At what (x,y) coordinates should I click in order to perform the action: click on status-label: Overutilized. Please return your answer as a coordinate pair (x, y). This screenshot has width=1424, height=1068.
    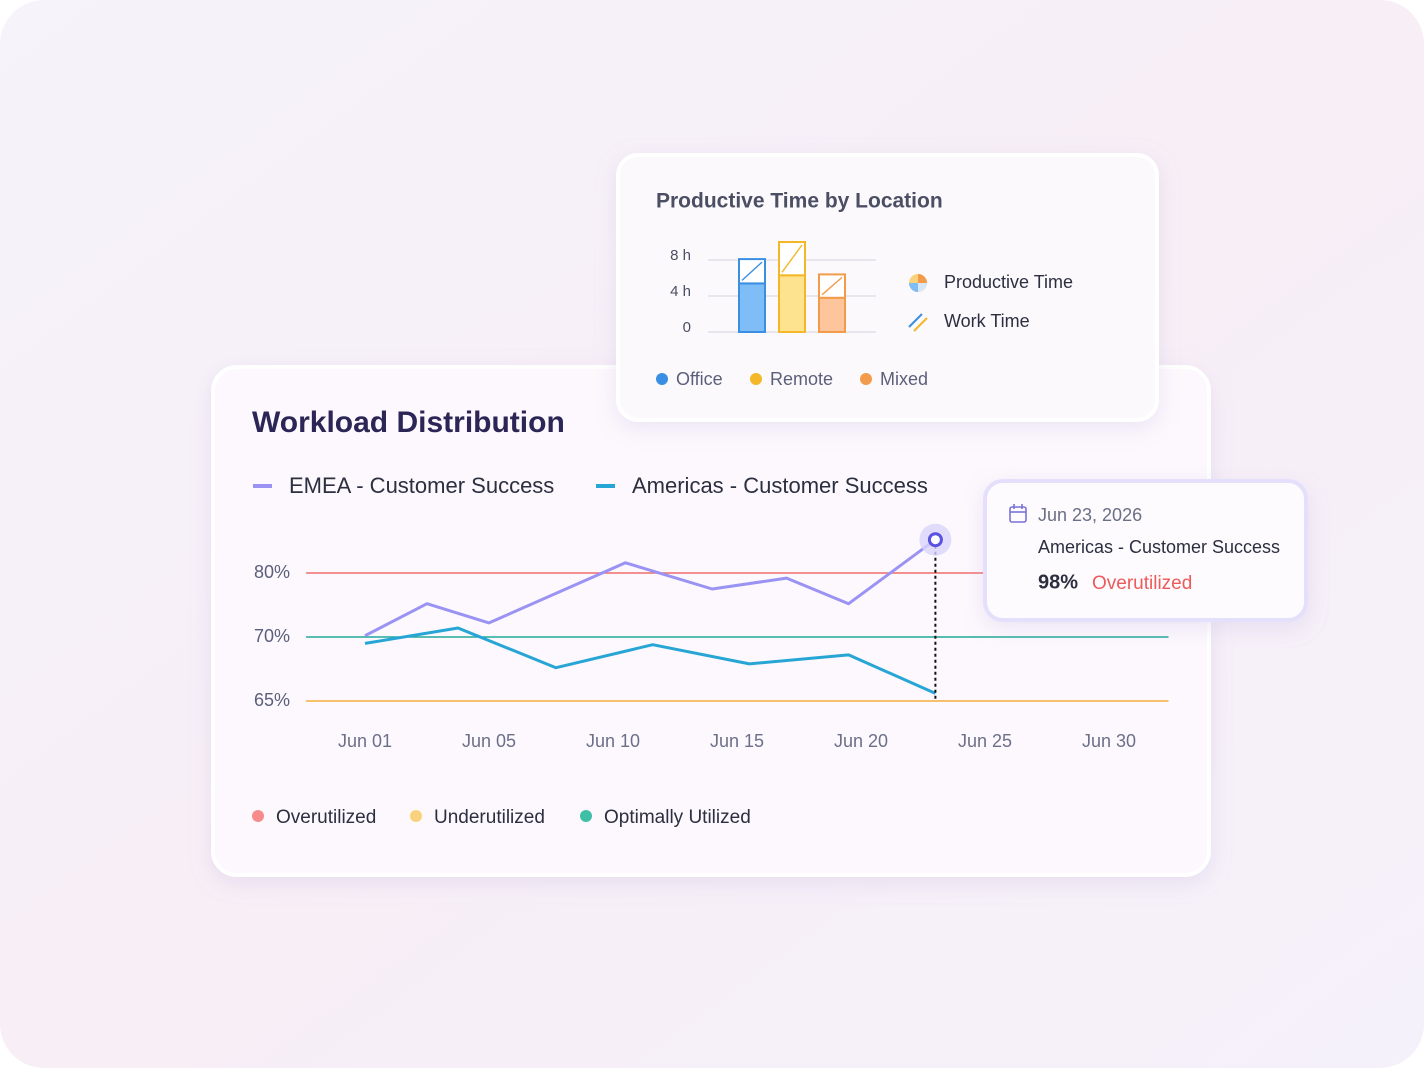
    Looking at the image, I should click on (326, 817).